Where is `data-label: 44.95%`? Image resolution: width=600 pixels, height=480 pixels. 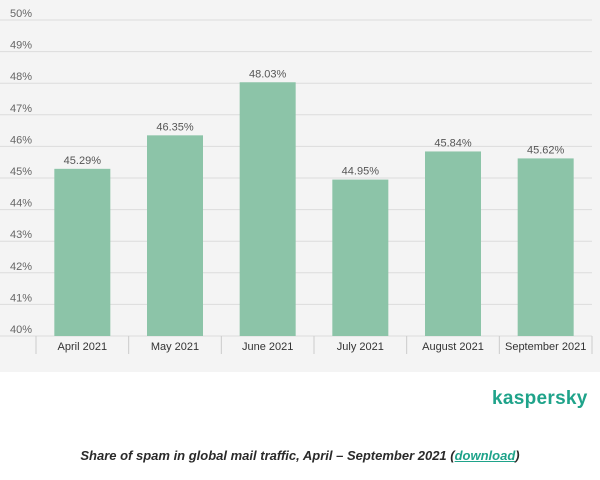
data-label: 44.95% is located at coordinates (361, 172).